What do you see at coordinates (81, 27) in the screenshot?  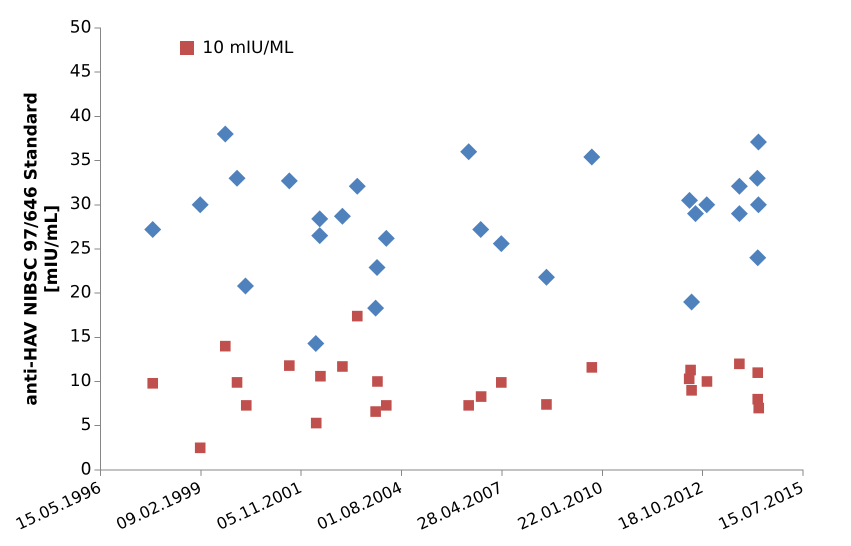 I see `y-tick-label: 50` at bounding box center [81, 27].